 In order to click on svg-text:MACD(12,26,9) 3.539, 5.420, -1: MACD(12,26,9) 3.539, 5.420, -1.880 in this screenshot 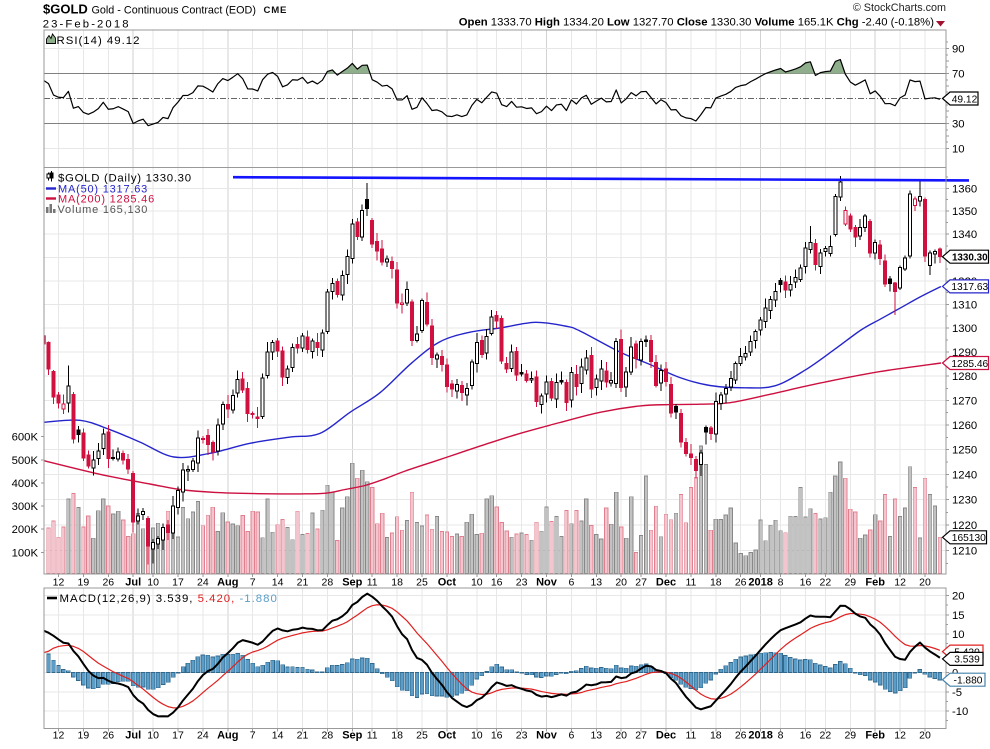, I will do `click(169, 599)`.